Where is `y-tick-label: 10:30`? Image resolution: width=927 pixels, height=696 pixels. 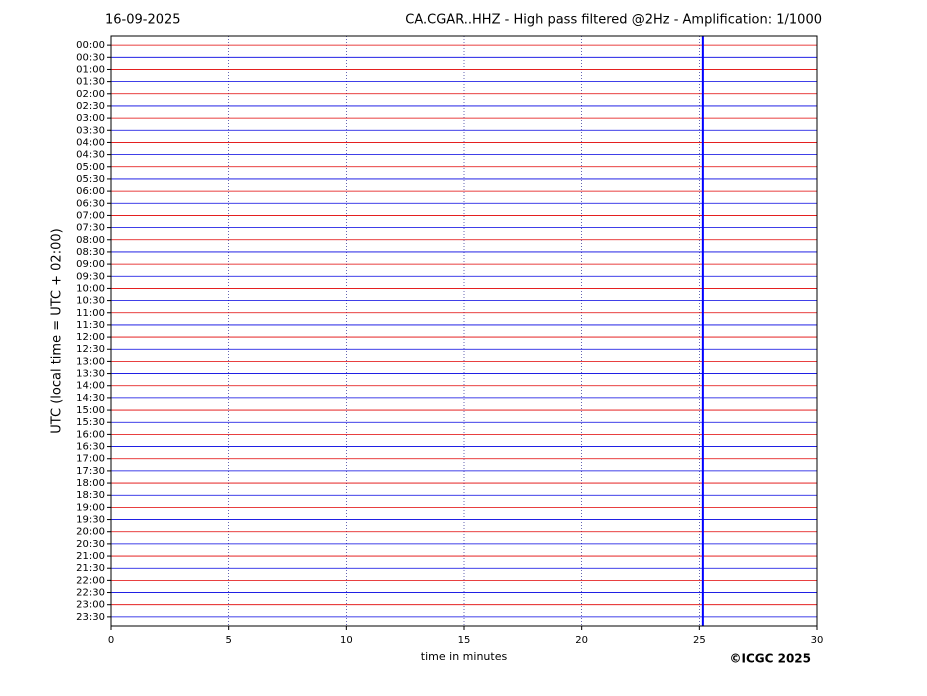
y-tick-label: 10:30 is located at coordinates (90, 301).